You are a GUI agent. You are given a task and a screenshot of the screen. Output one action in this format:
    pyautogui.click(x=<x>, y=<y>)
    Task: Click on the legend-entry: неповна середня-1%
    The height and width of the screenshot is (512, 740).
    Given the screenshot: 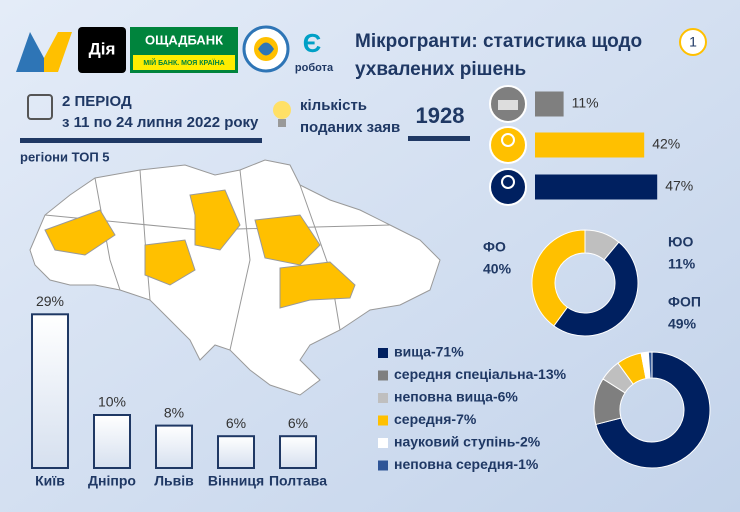 What is the action you would take?
    pyautogui.click(x=466, y=464)
    